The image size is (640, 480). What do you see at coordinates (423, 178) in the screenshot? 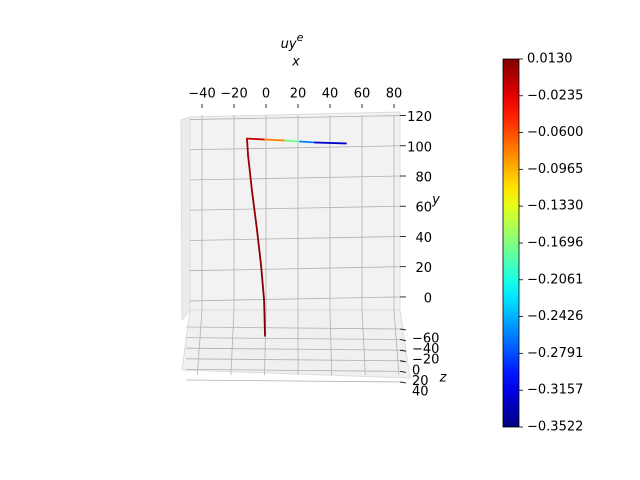
I see `y-tick-label: 80` at bounding box center [423, 178].